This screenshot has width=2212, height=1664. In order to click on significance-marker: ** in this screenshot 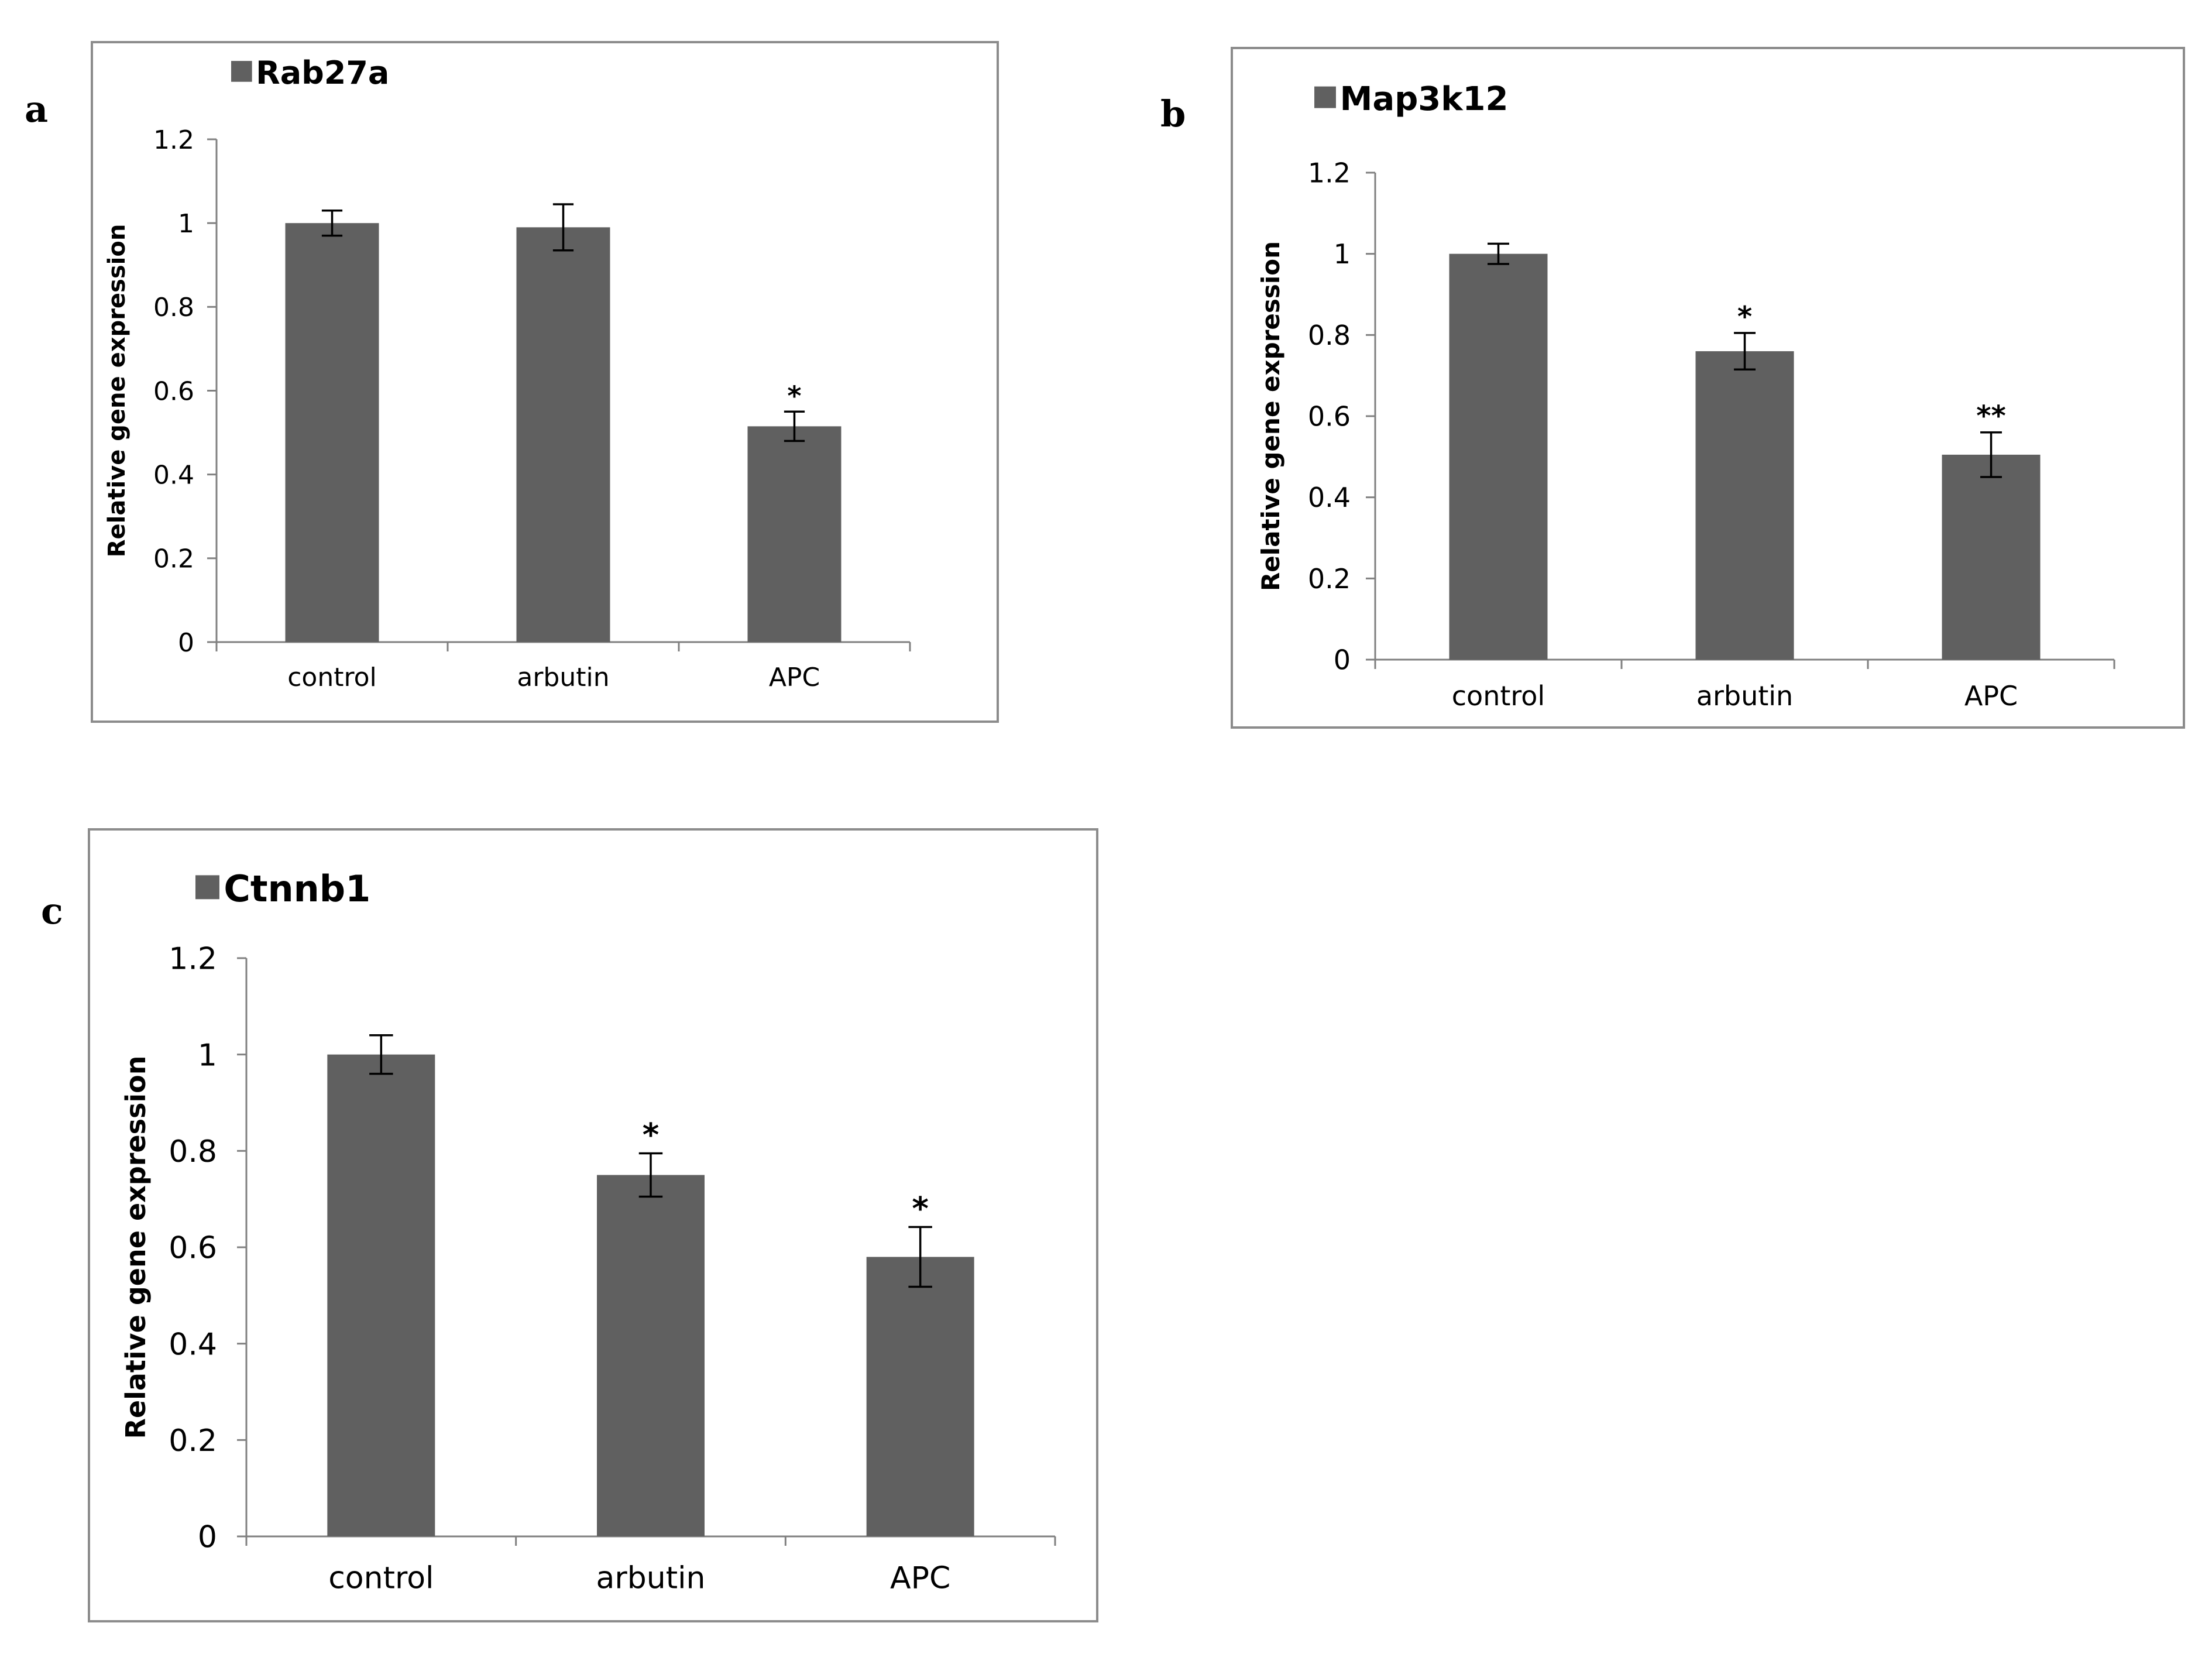, I will do `click(1991, 416)`.